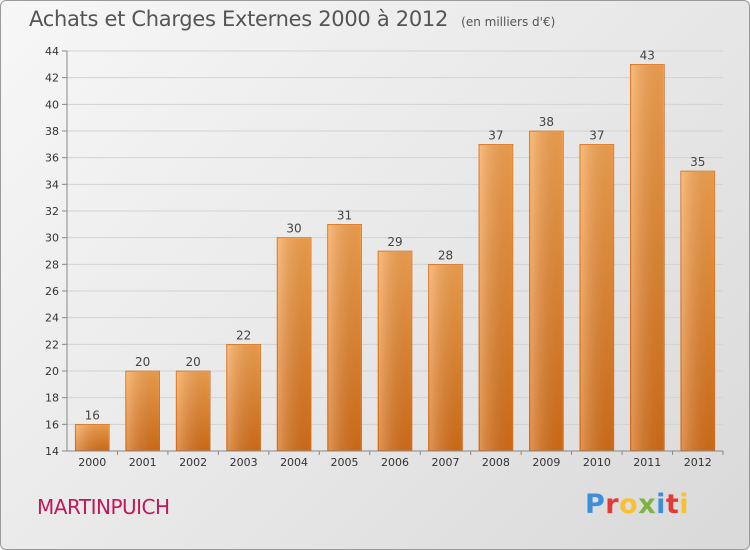 Image resolution: width=750 pixels, height=550 pixels. Describe the element at coordinates (394, 242) in the screenshot. I see `value-label: 29` at that location.